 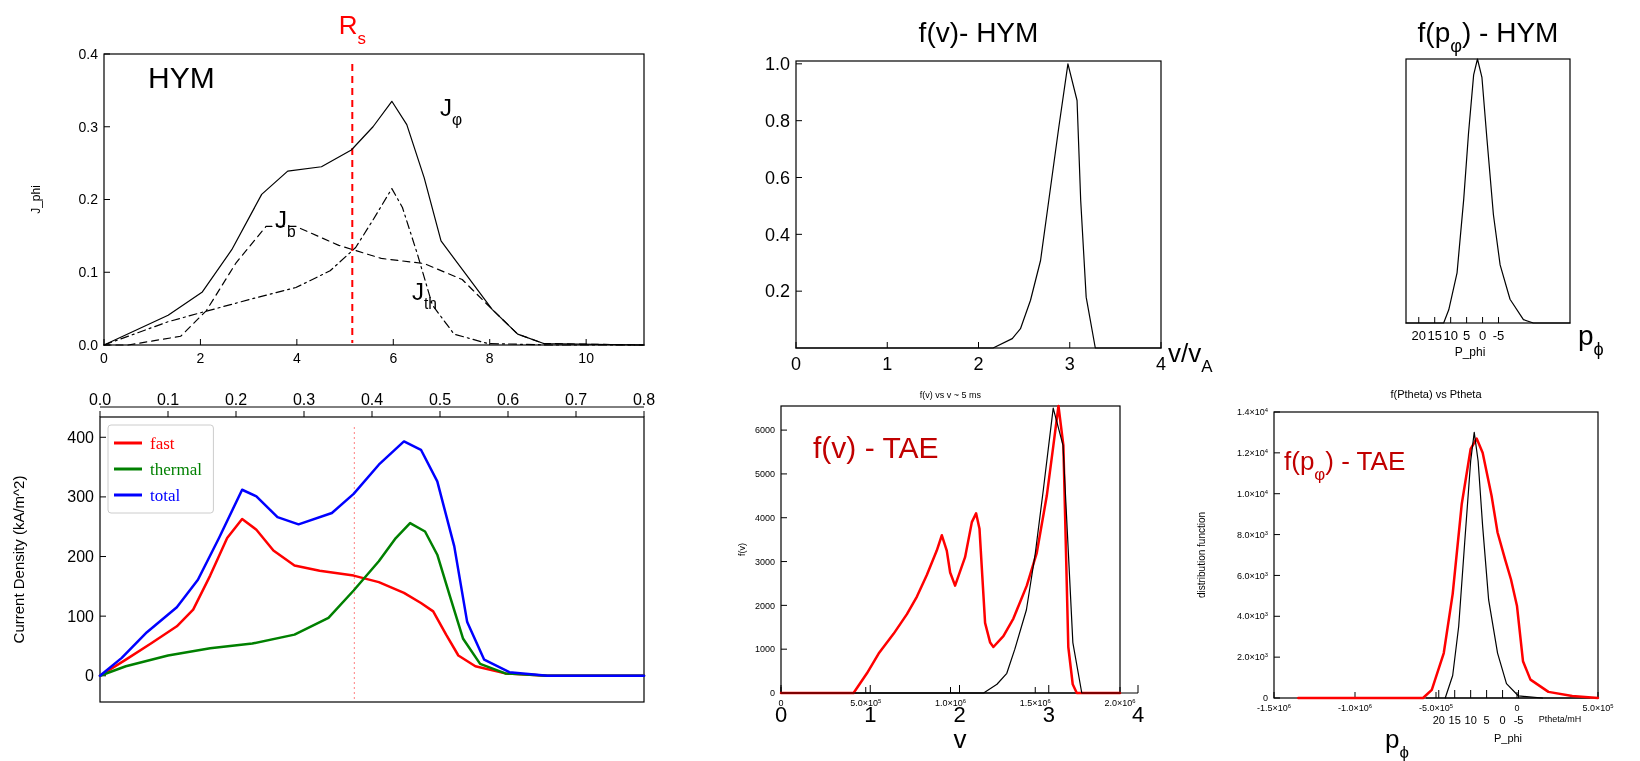 What do you see at coordinates (742, 549) in the screenshot?
I see `y-axis-title: f(v)` at bounding box center [742, 549].